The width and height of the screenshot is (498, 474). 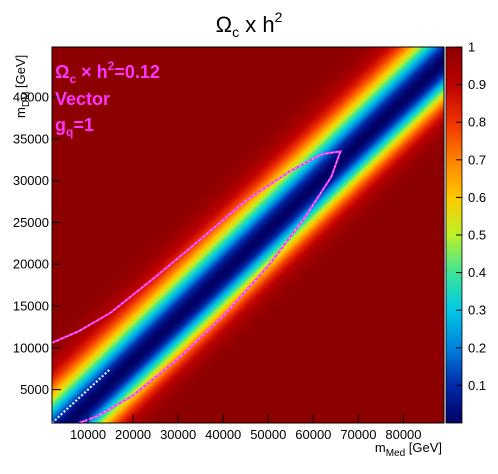 I want to click on z-tick-label: 0.9, so click(x=477, y=84).